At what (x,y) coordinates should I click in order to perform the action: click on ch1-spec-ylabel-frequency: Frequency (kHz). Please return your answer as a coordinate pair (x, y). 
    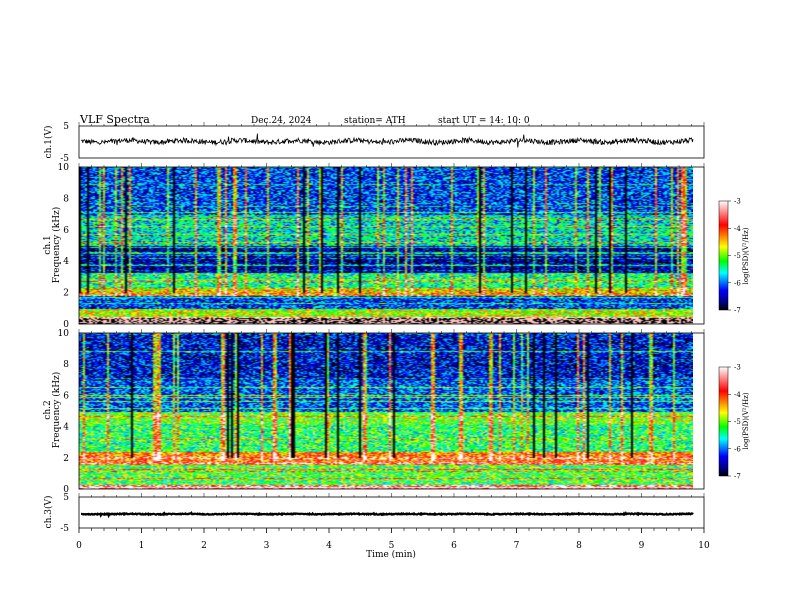
    Looking at the image, I should click on (56, 245).